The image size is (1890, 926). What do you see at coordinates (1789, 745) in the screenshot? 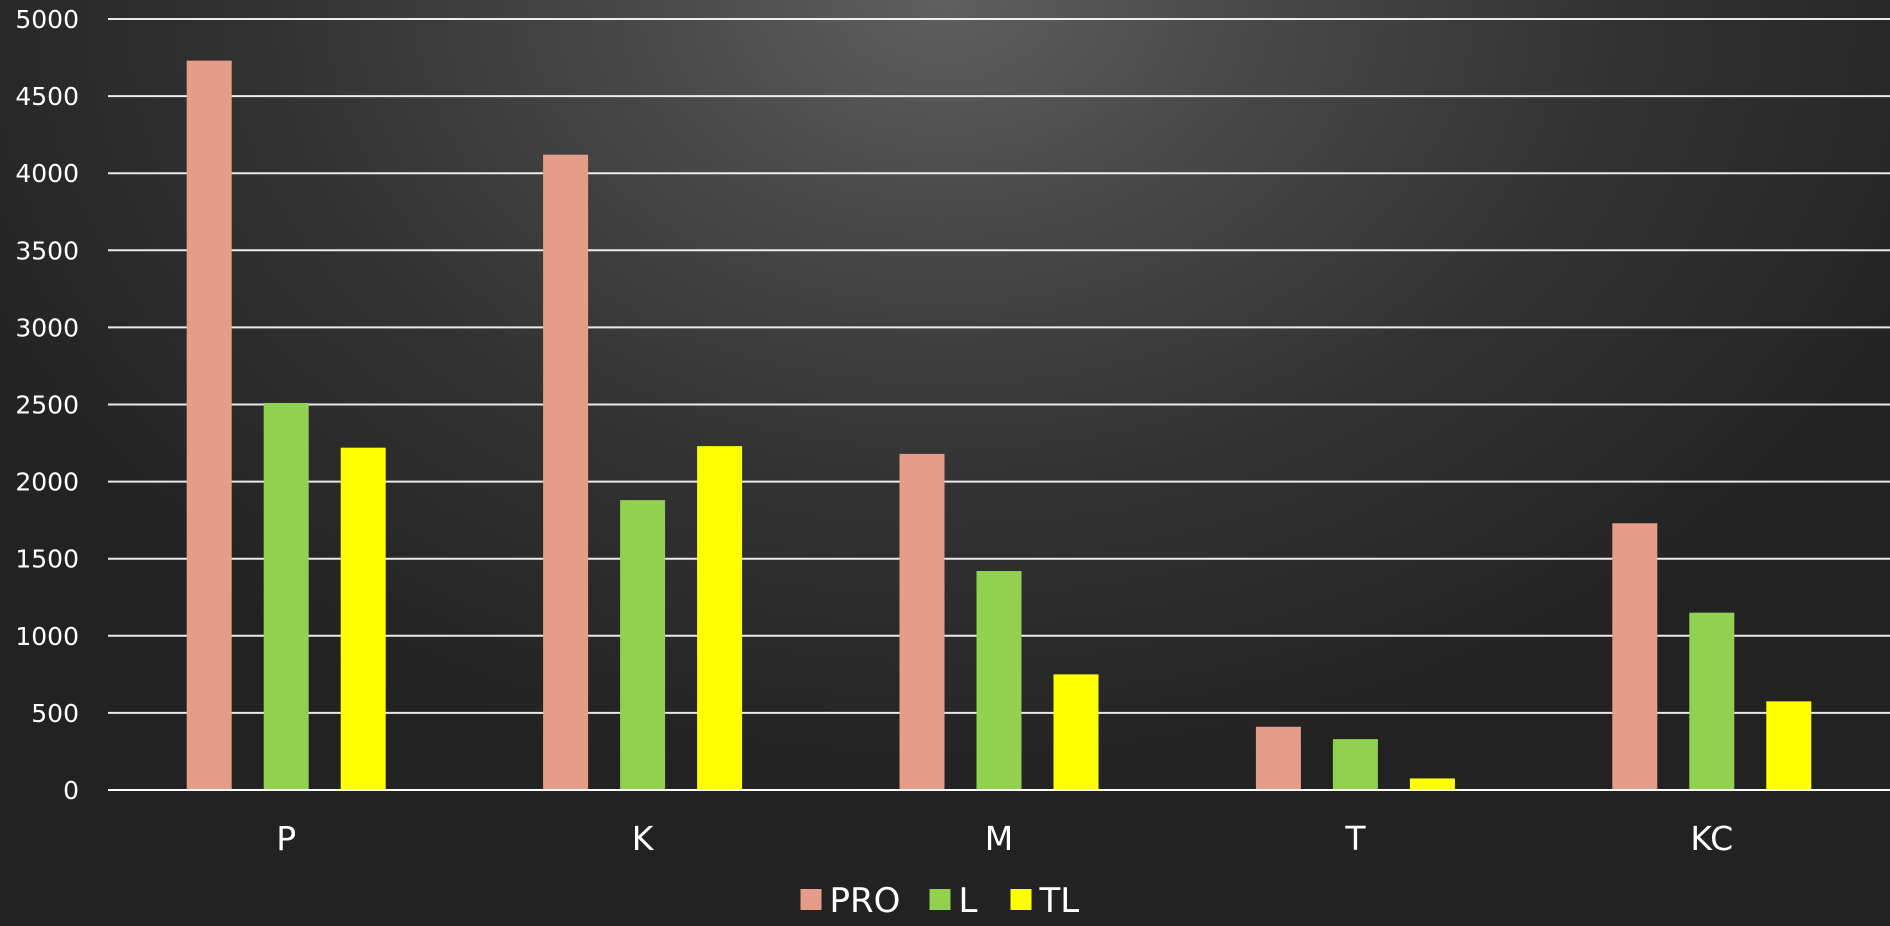
I see `bar-tl-kc` at bounding box center [1789, 745].